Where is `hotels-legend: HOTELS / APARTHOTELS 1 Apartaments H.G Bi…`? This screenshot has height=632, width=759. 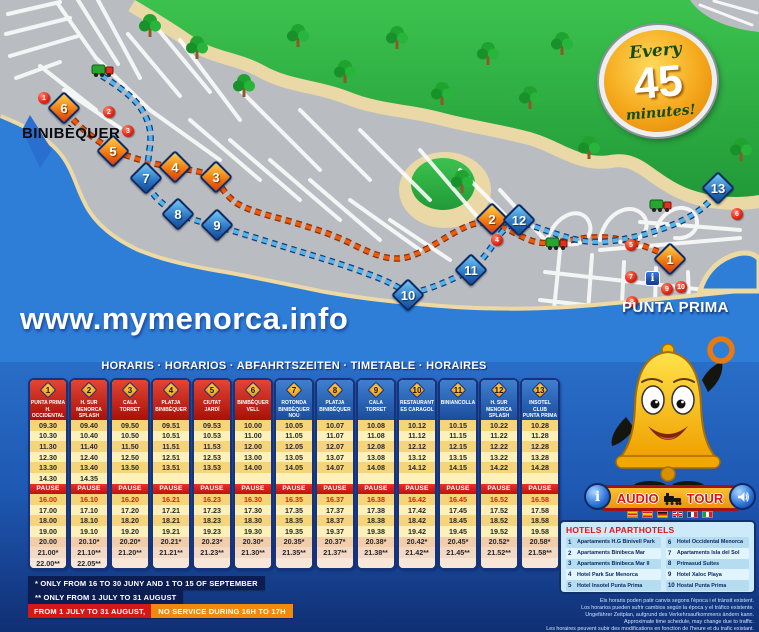
hotels-legend: HOTELS / APARTHOTELS 1 Apartaments H.G Bi… is located at coordinates (657, 557).